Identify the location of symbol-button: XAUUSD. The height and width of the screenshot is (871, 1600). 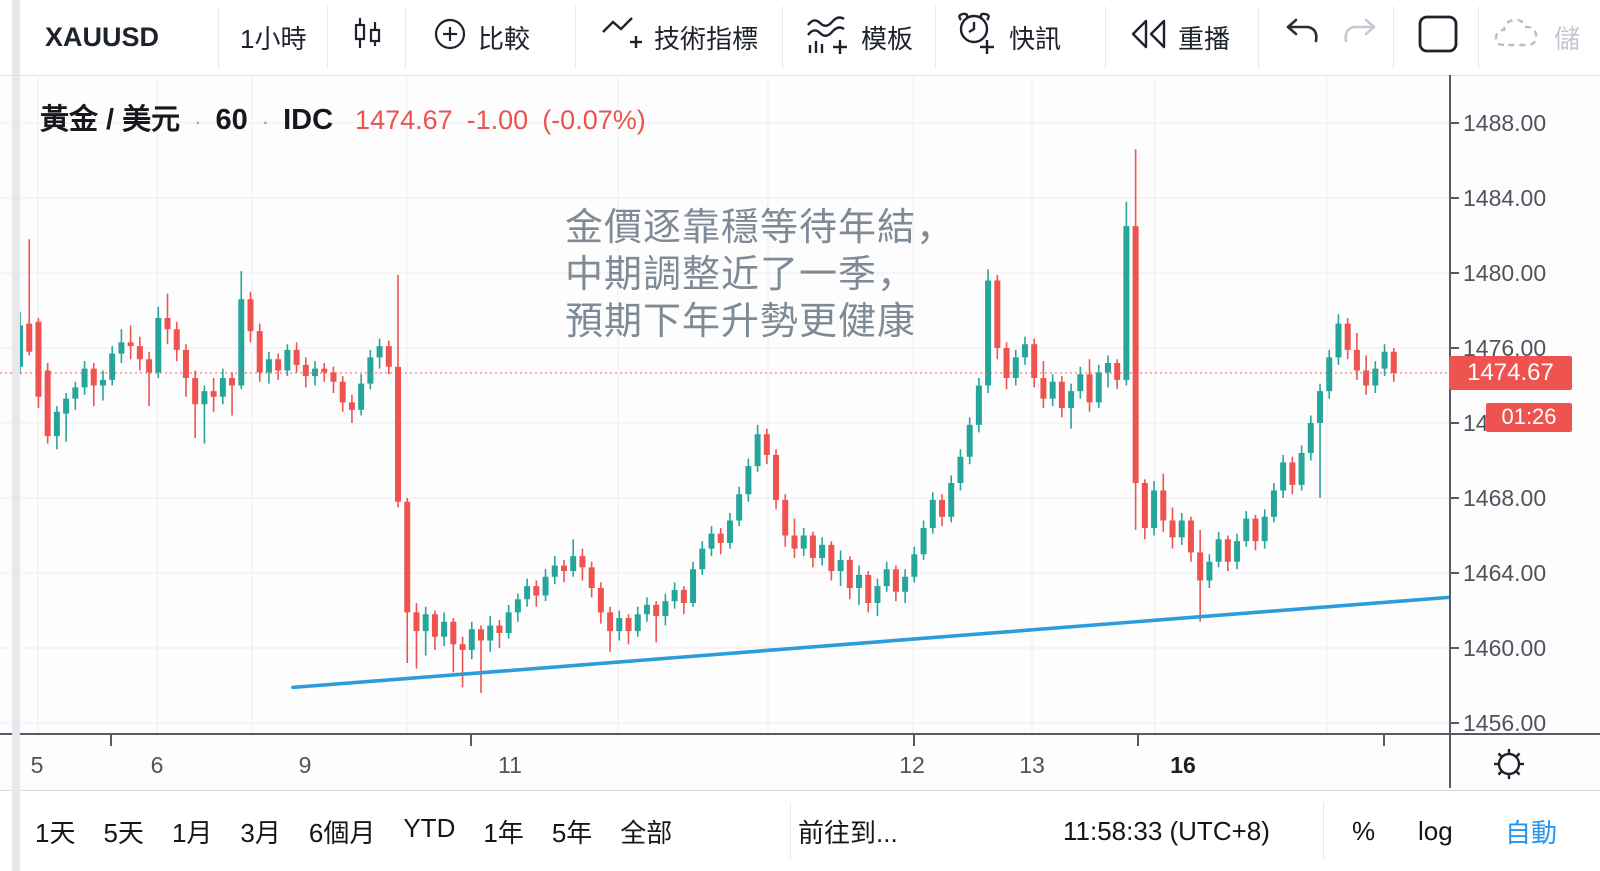
(102, 37).